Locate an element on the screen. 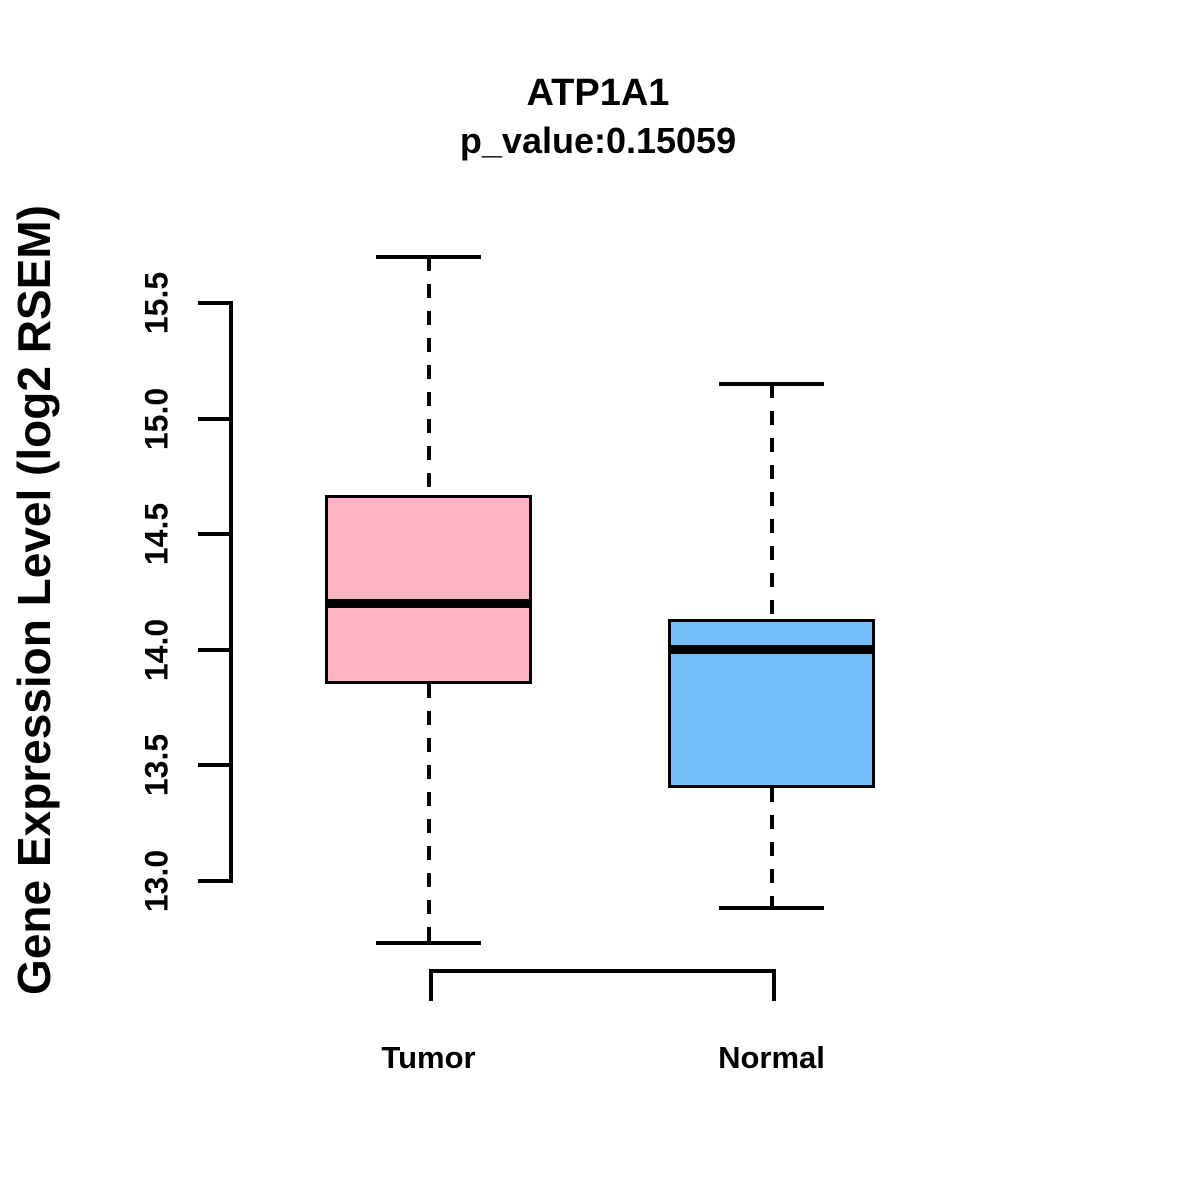 The width and height of the screenshot is (1200, 1200). y-tick-label: 14.5 is located at coordinates (156, 534).